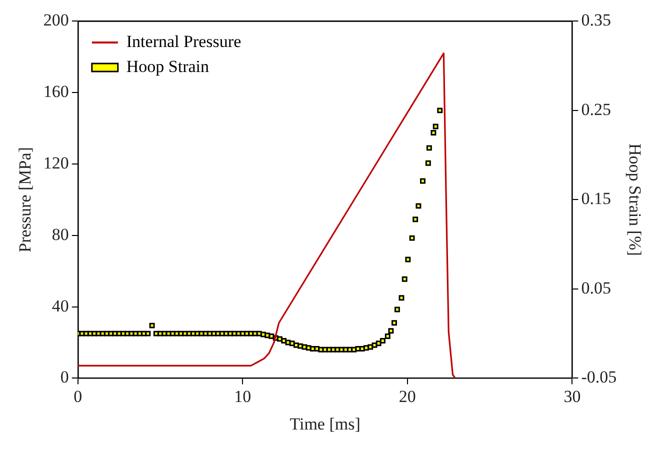 The image size is (662, 451). What do you see at coordinates (572, 396) in the screenshot?
I see `x-tick-label: 30` at bounding box center [572, 396].